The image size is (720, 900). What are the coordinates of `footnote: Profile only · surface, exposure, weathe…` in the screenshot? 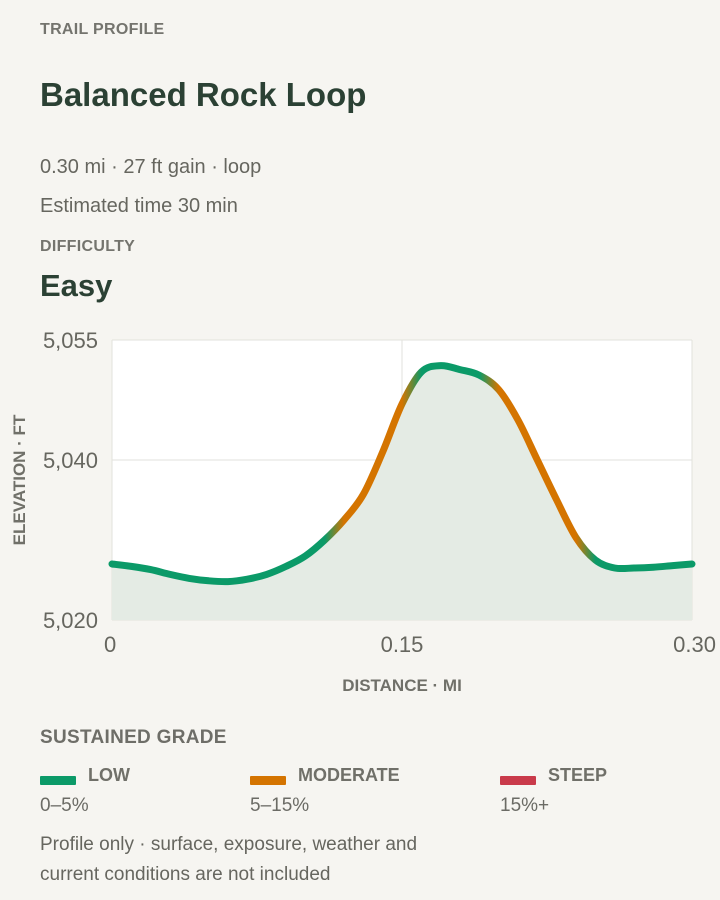 It's located at (229, 859).